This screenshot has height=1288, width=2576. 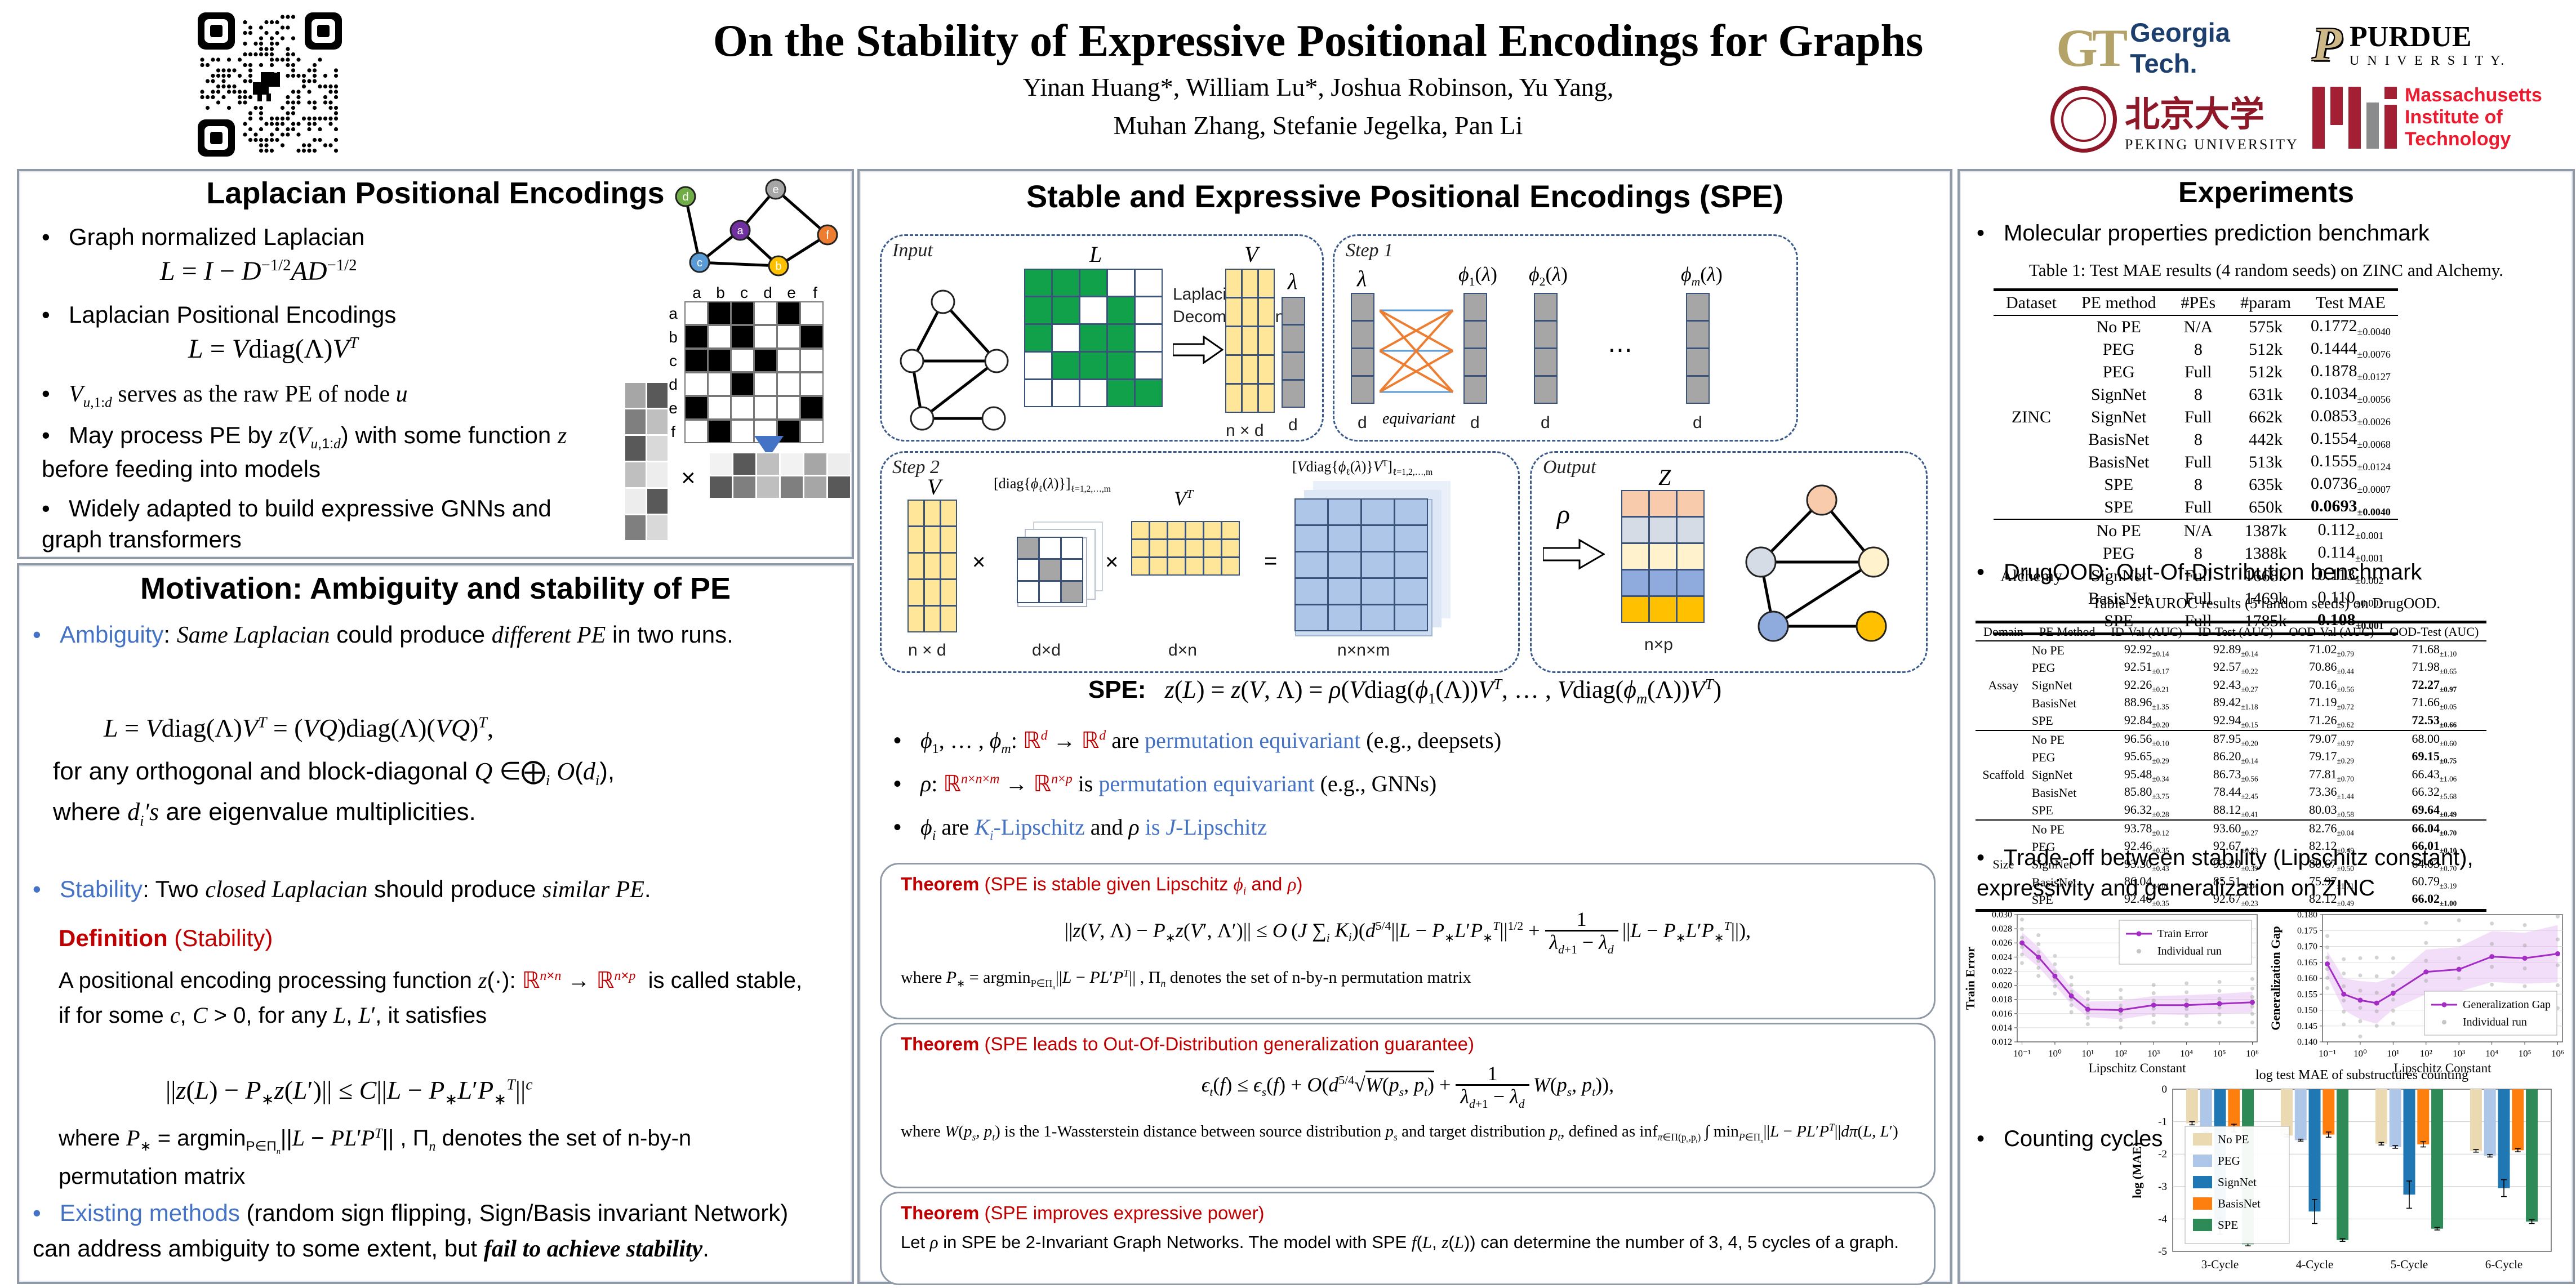 I want to click on svg-text: PEG, so click(x=2229, y=1160).